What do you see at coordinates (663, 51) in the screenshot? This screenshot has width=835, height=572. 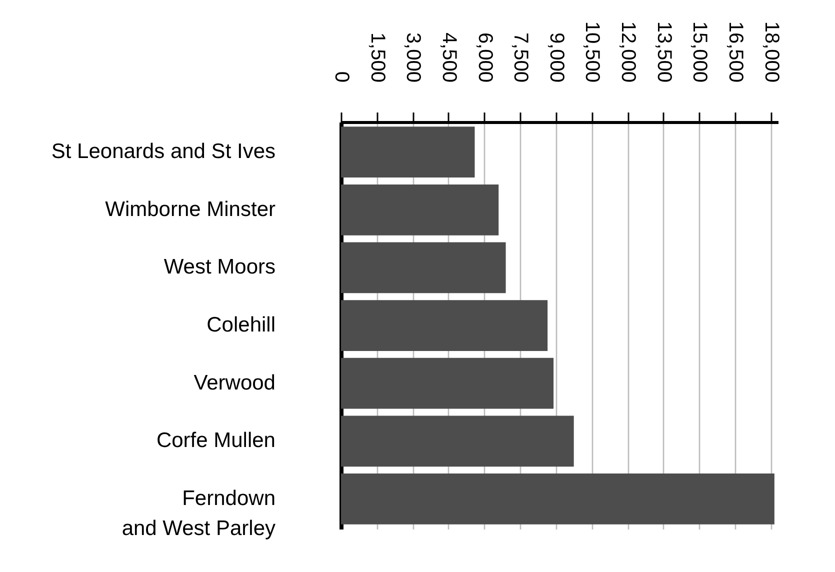 I see `x-tick-label: 13,500` at bounding box center [663, 51].